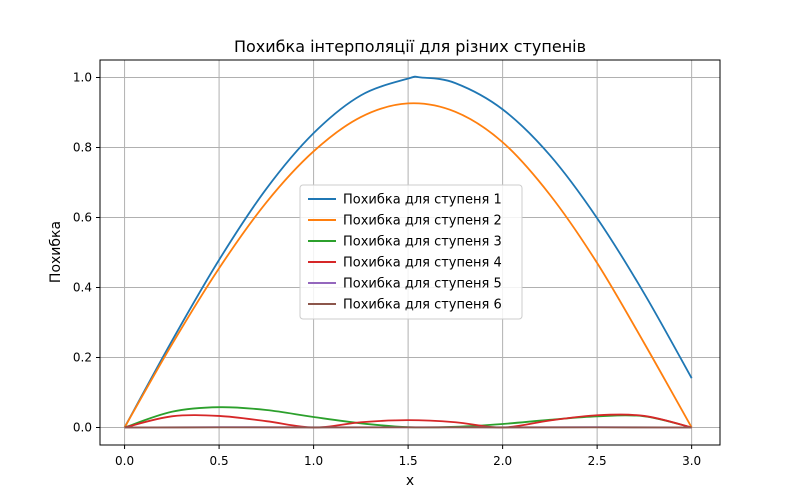  Describe the element at coordinates (86, 253) in the screenshot. I see `y-axis: 0.0 0.2 0.4 0.6 0.8 1.0` at that location.